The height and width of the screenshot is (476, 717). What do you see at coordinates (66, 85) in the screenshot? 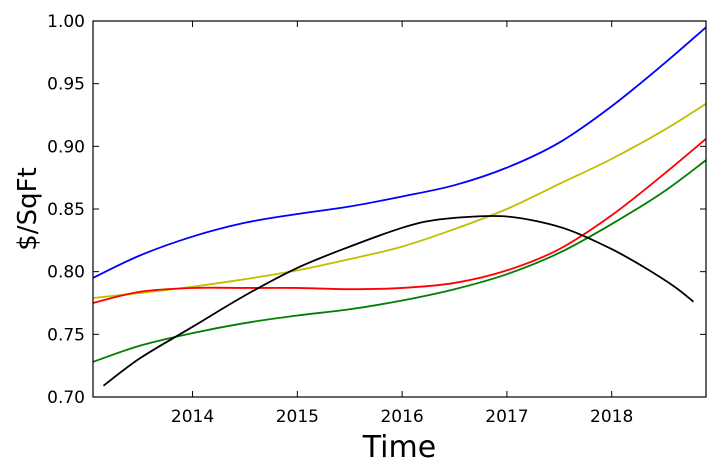
I see `y-tick-label: 0.95` at bounding box center [66, 85].